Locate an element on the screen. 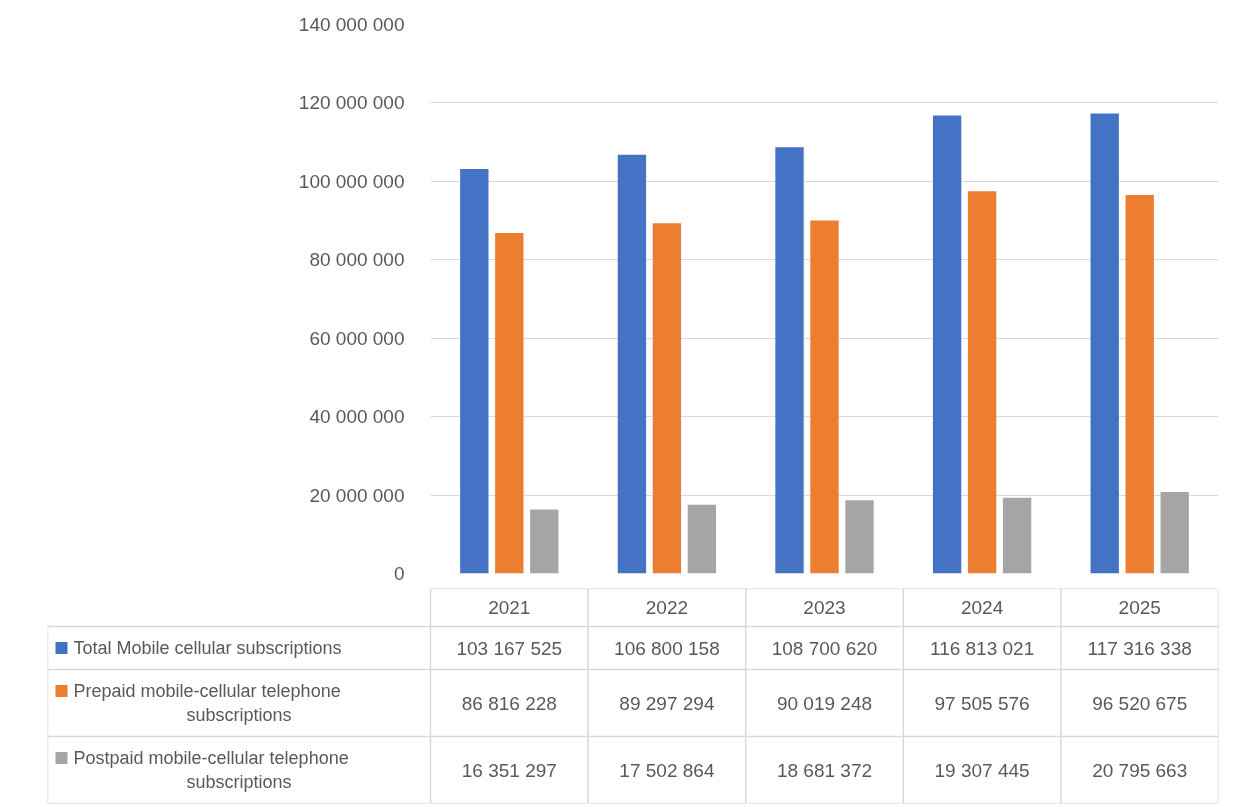  x-tick-label: 2023 is located at coordinates (824, 607).